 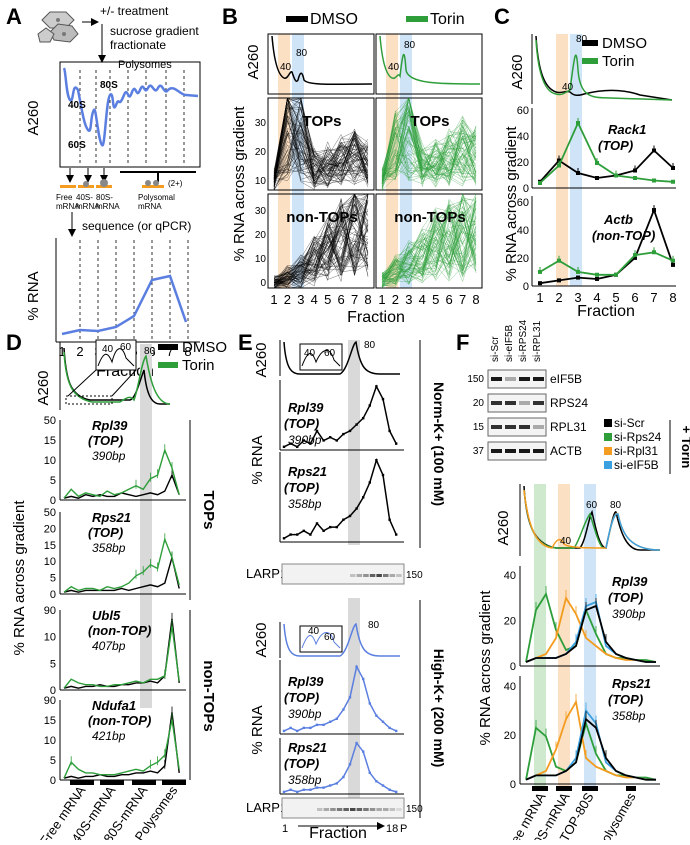 I want to click on sequence-label: sequence (or qPCR), so click(x=136, y=226).